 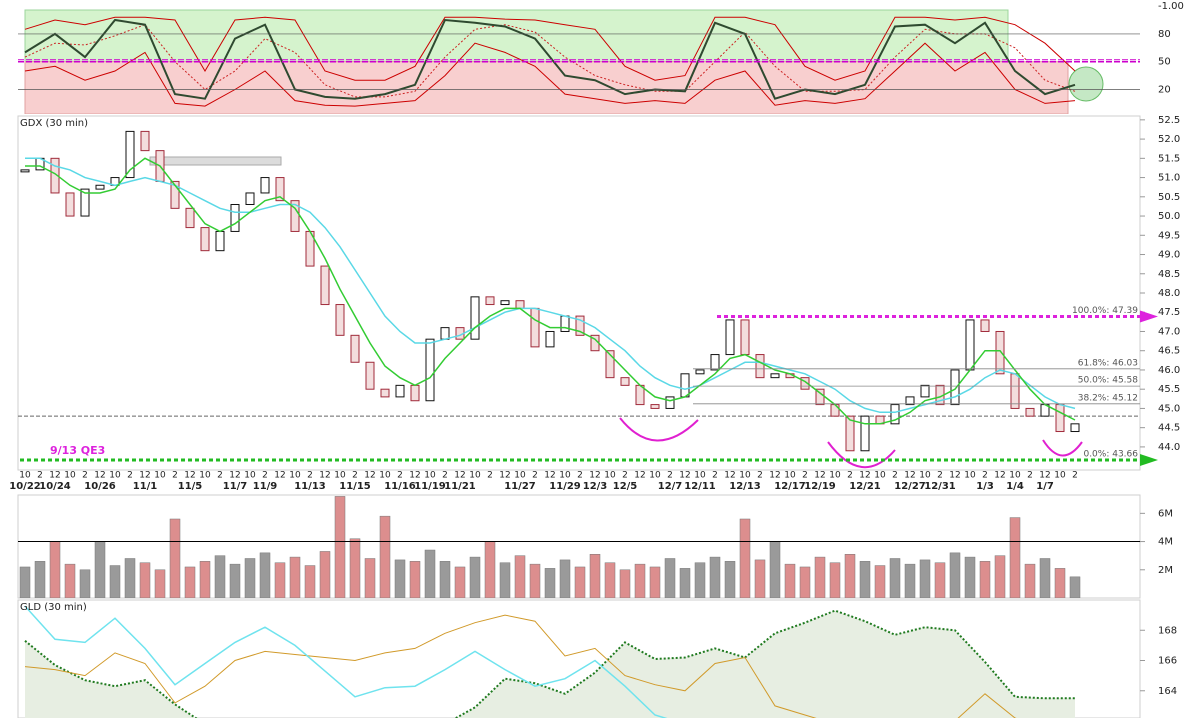 What do you see at coordinates (1110, 454) in the screenshot?
I see `level-label: 0.0%: 43.66` at bounding box center [1110, 454].